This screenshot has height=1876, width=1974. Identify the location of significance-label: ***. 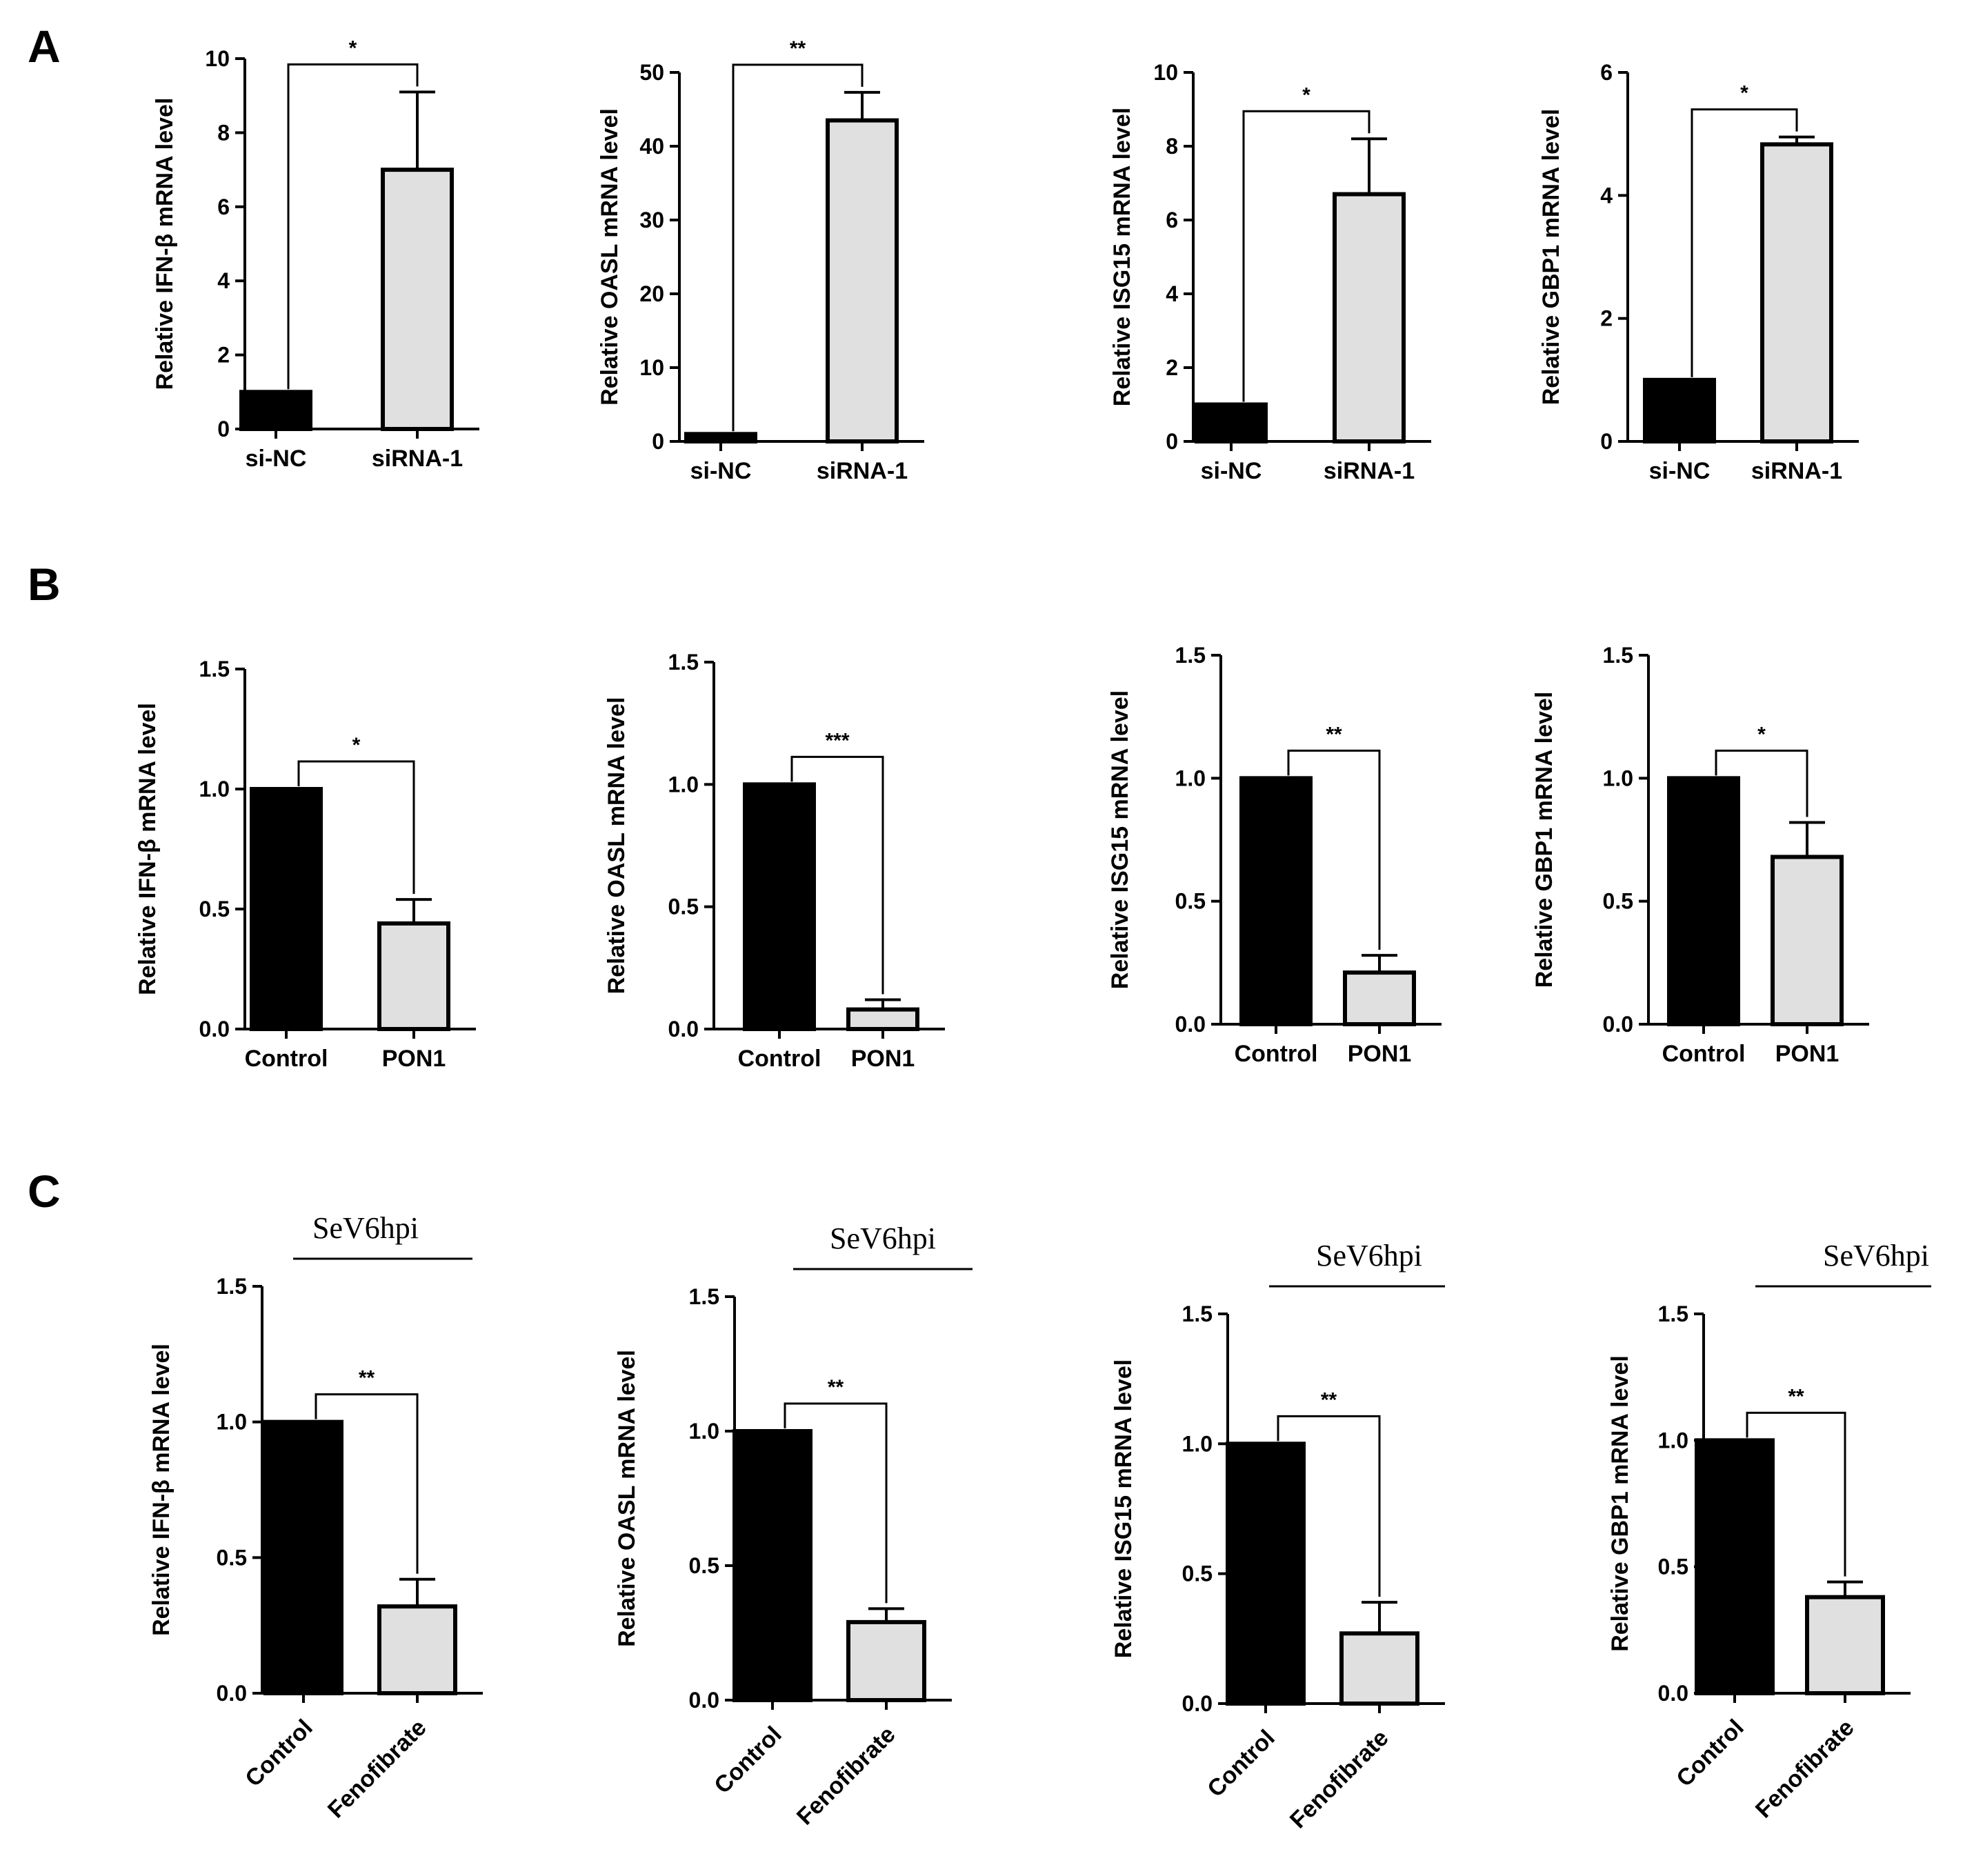
(837, 740).